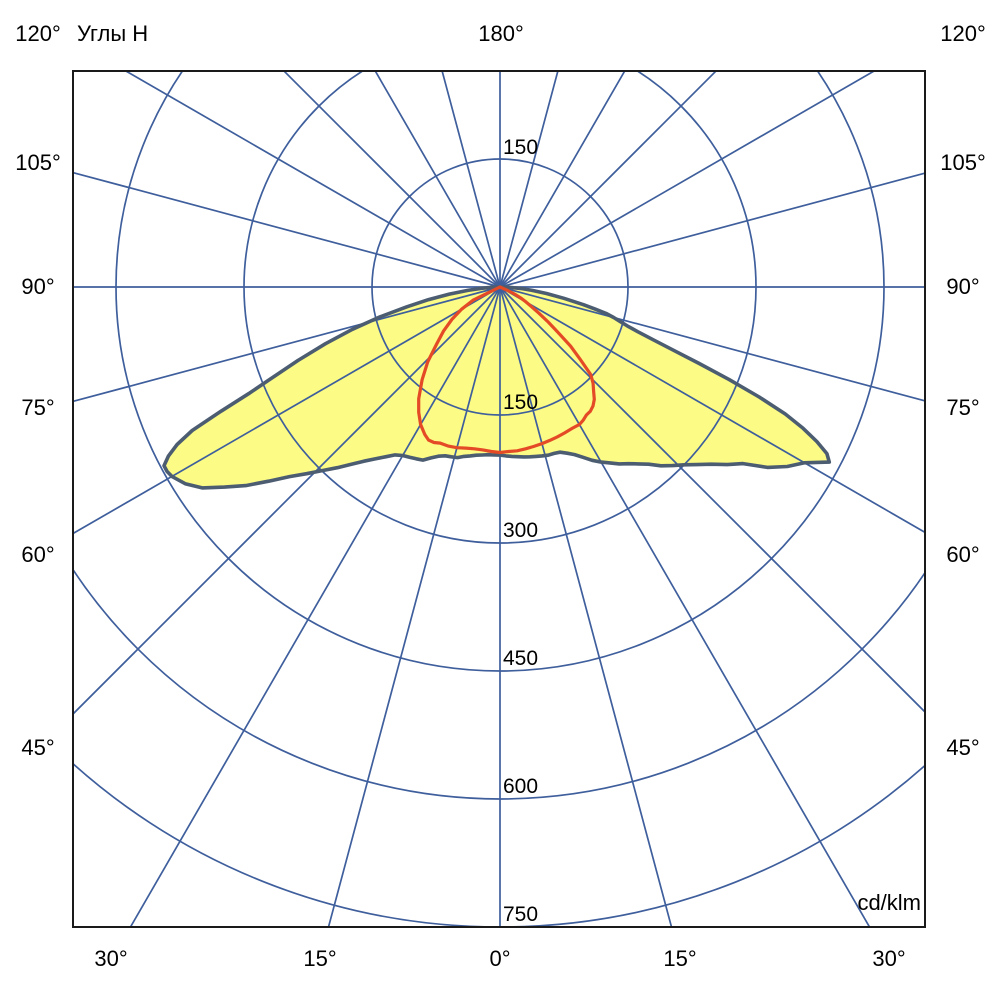  I want to click on angle-label-right-75: 75°, so click(963, 407).